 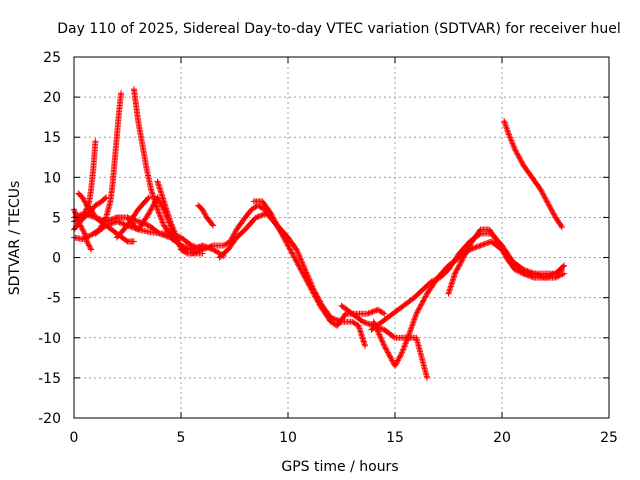 I want to click on y-tick-label: -20, so click(x=49, y=419).